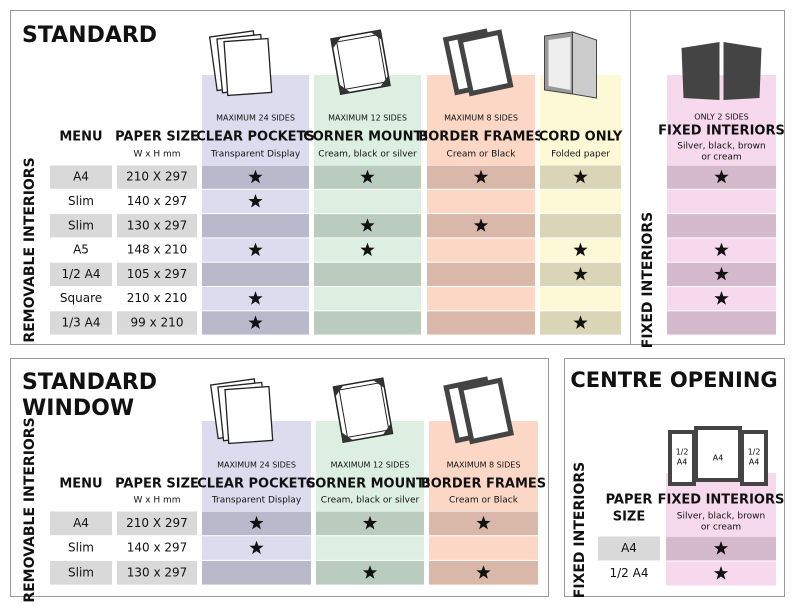 The height and width of the screenshot is (606, 795). What do you see at coordinates (721, 517) in the screenshot?
I see `column-sub: Silver, black, brown` at bounding box center [721, 517].